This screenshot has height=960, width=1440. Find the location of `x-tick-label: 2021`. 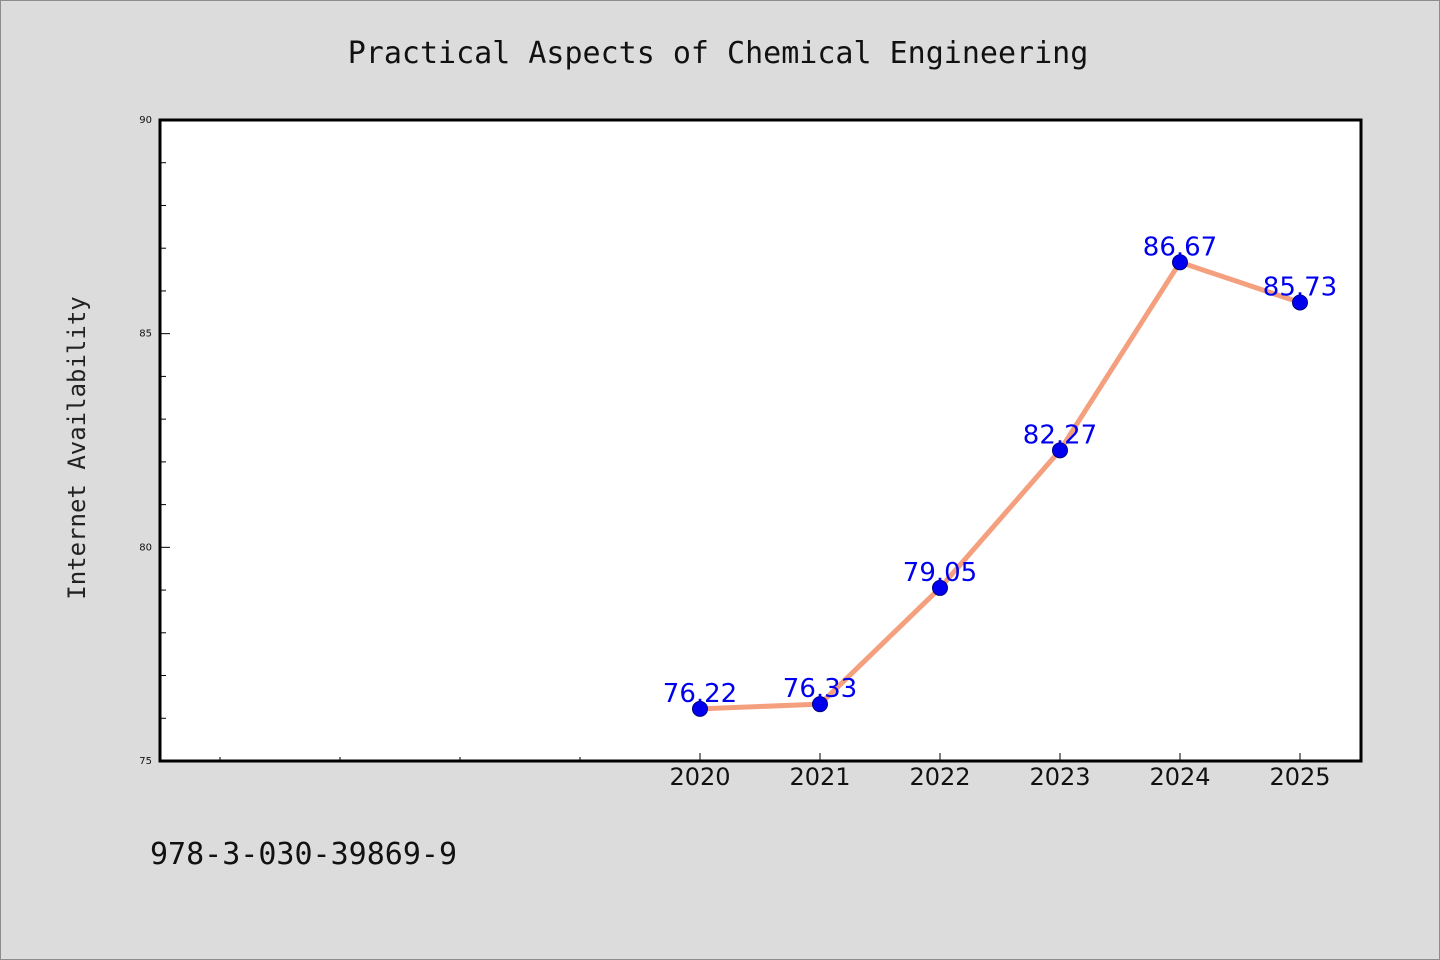

x-tick-label: 2021 is located at coordinates (819, 777).